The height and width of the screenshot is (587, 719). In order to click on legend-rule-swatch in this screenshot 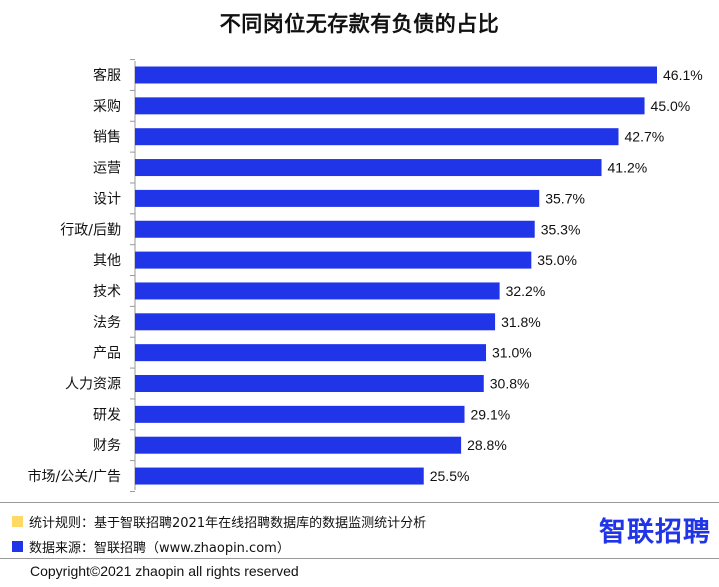, I will do `click(17, 521)`.